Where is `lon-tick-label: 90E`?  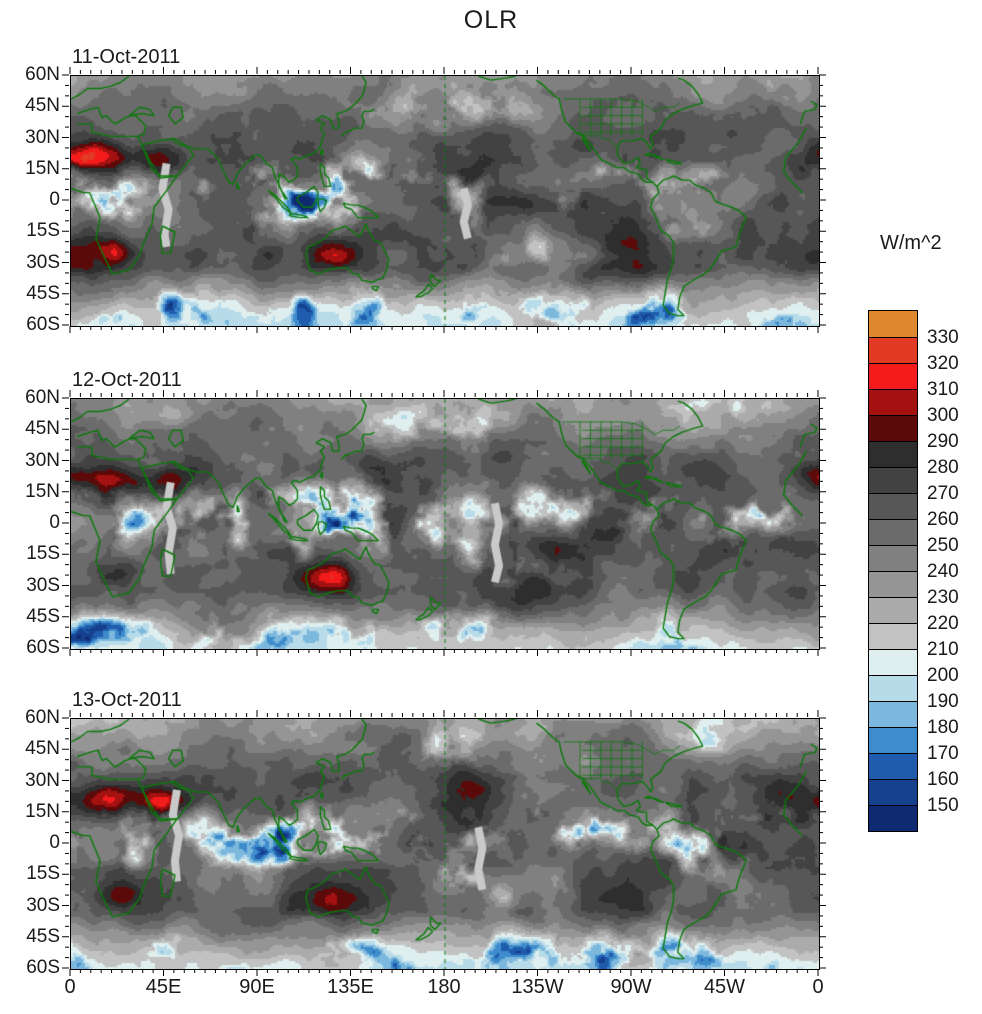 lon-tick-label: 90E is located at coordinates (257, 987).